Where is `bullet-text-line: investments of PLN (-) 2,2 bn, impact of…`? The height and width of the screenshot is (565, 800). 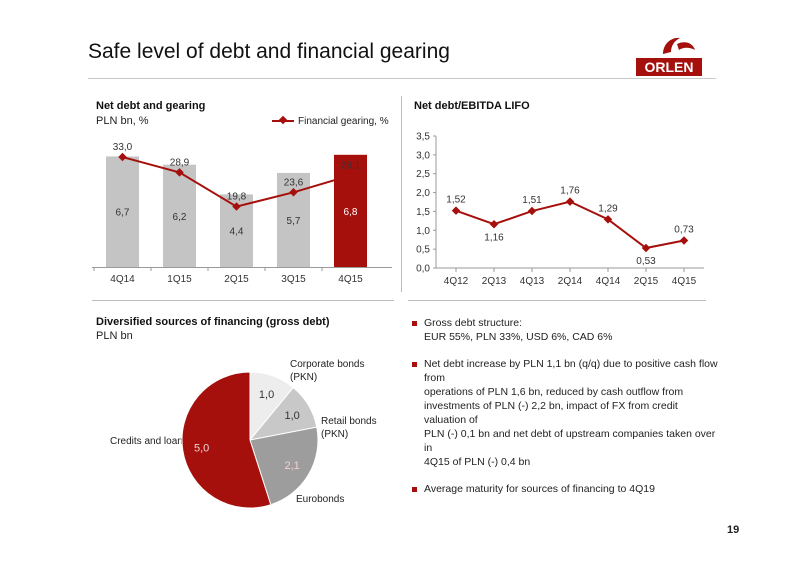
bullet-text-line: investments of PLN (-) 2,2 bn, impact of… is located at coordinates (551, 413).